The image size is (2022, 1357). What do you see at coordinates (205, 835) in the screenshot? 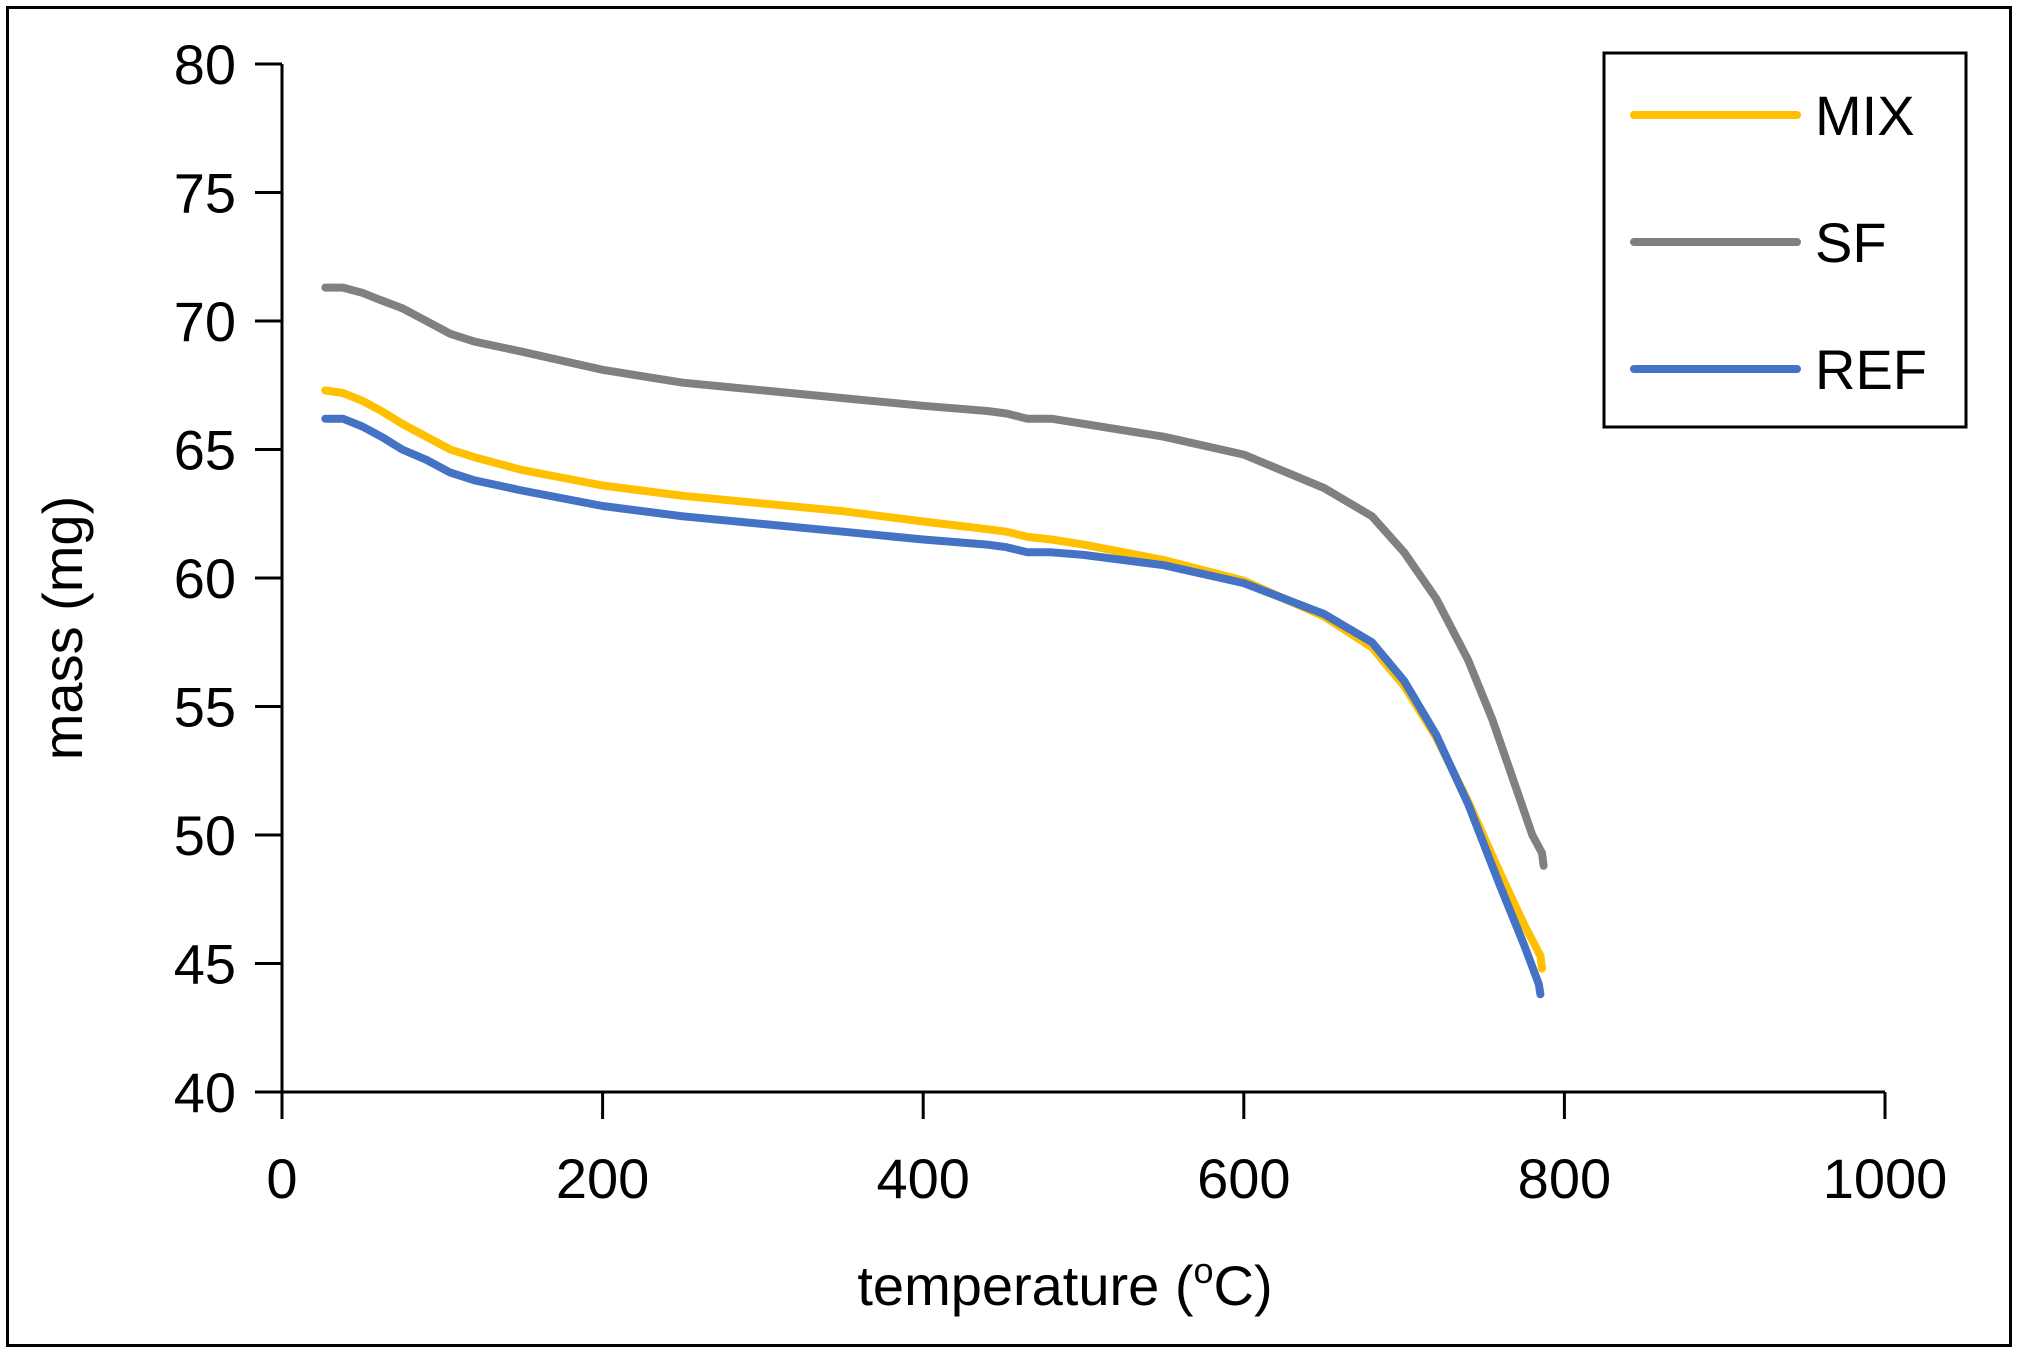
I see `y-tick-label: 50` at bounding box center [205, 835].